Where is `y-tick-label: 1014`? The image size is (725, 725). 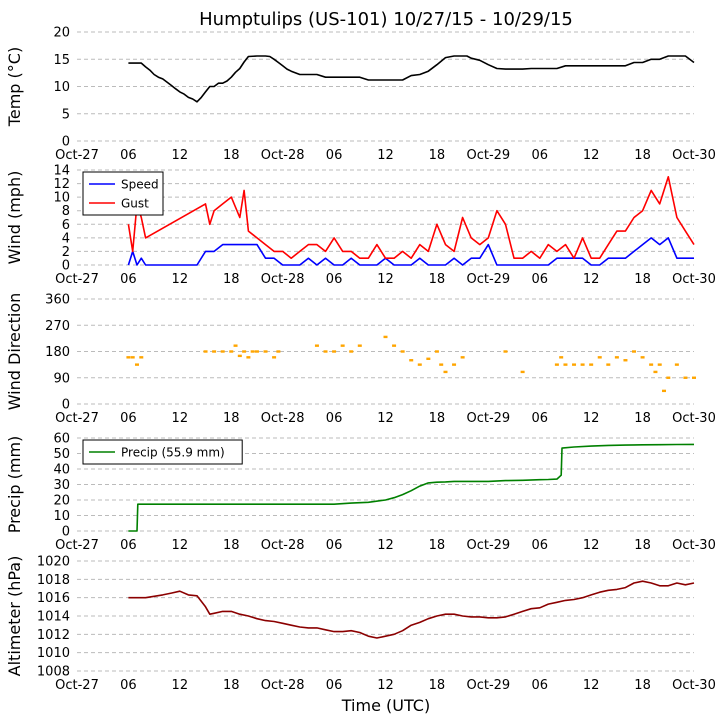 y-tick-label: 1014 is located at coordinates (53, 617).